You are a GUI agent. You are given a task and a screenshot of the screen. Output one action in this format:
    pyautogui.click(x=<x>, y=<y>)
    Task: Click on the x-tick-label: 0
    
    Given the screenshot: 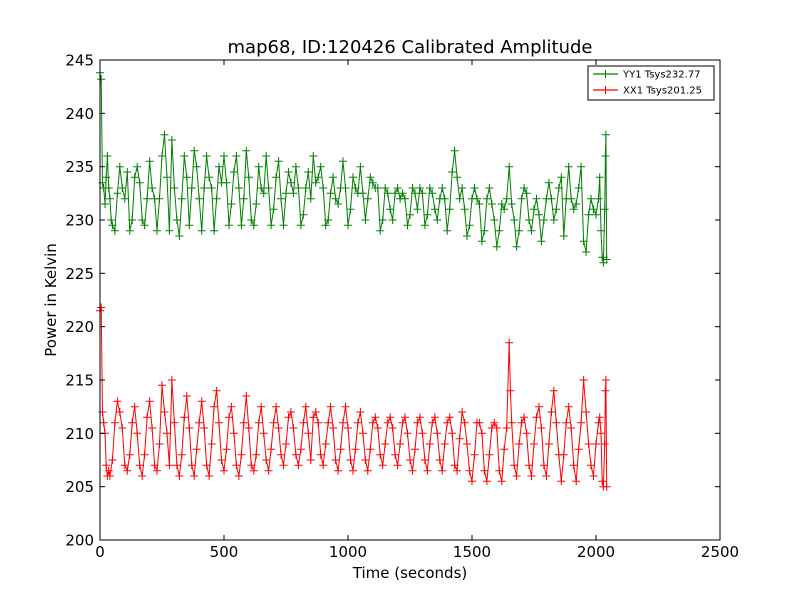 What is the action you would take?
    pyautogui.click(x=100, y=552)
    